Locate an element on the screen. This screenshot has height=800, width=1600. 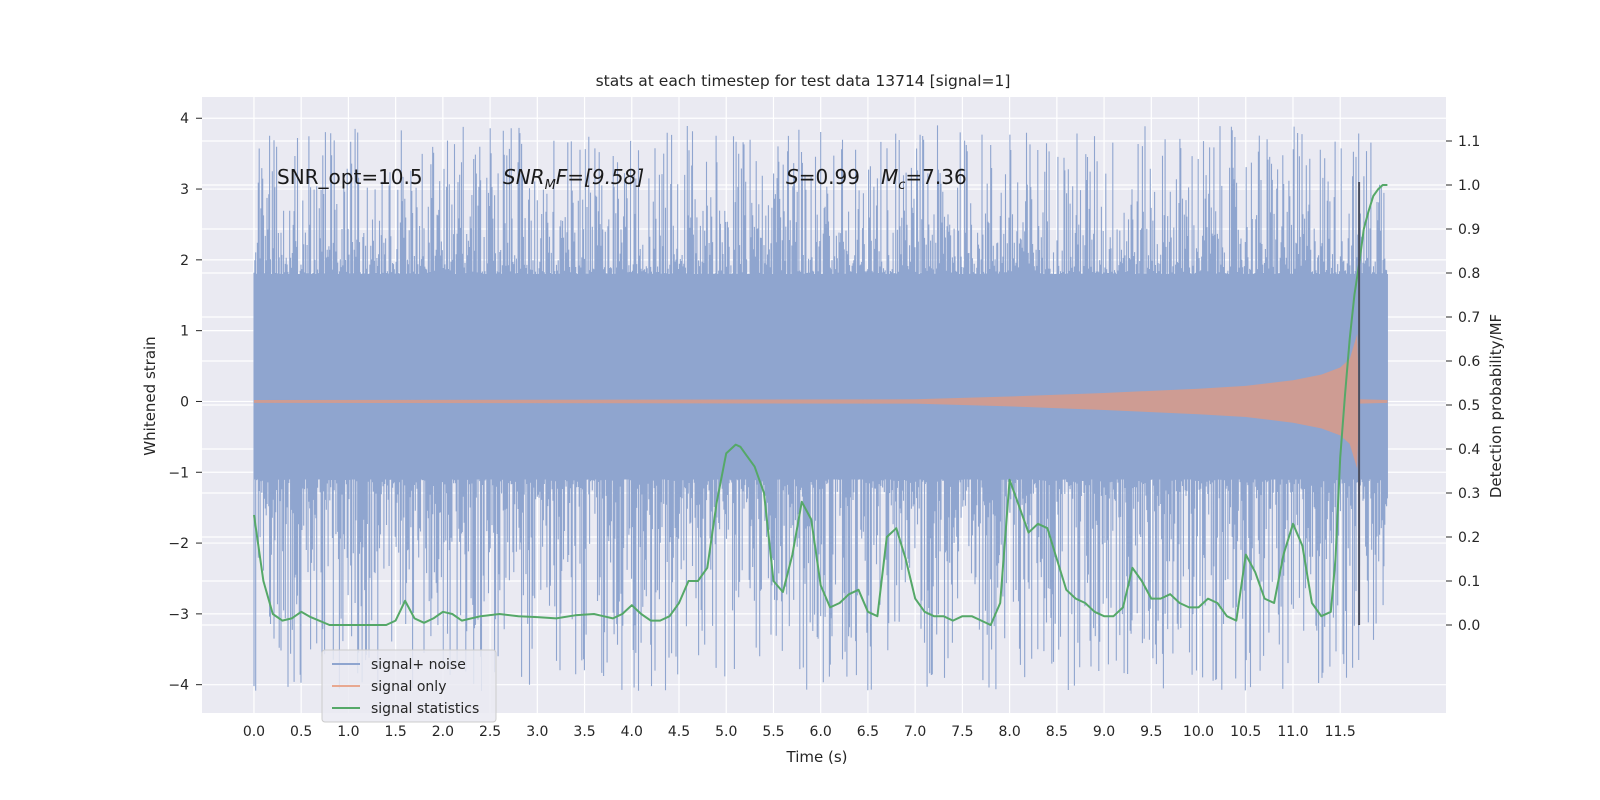
x-tick-label: 3.5 is located at coordinates (584, 732).